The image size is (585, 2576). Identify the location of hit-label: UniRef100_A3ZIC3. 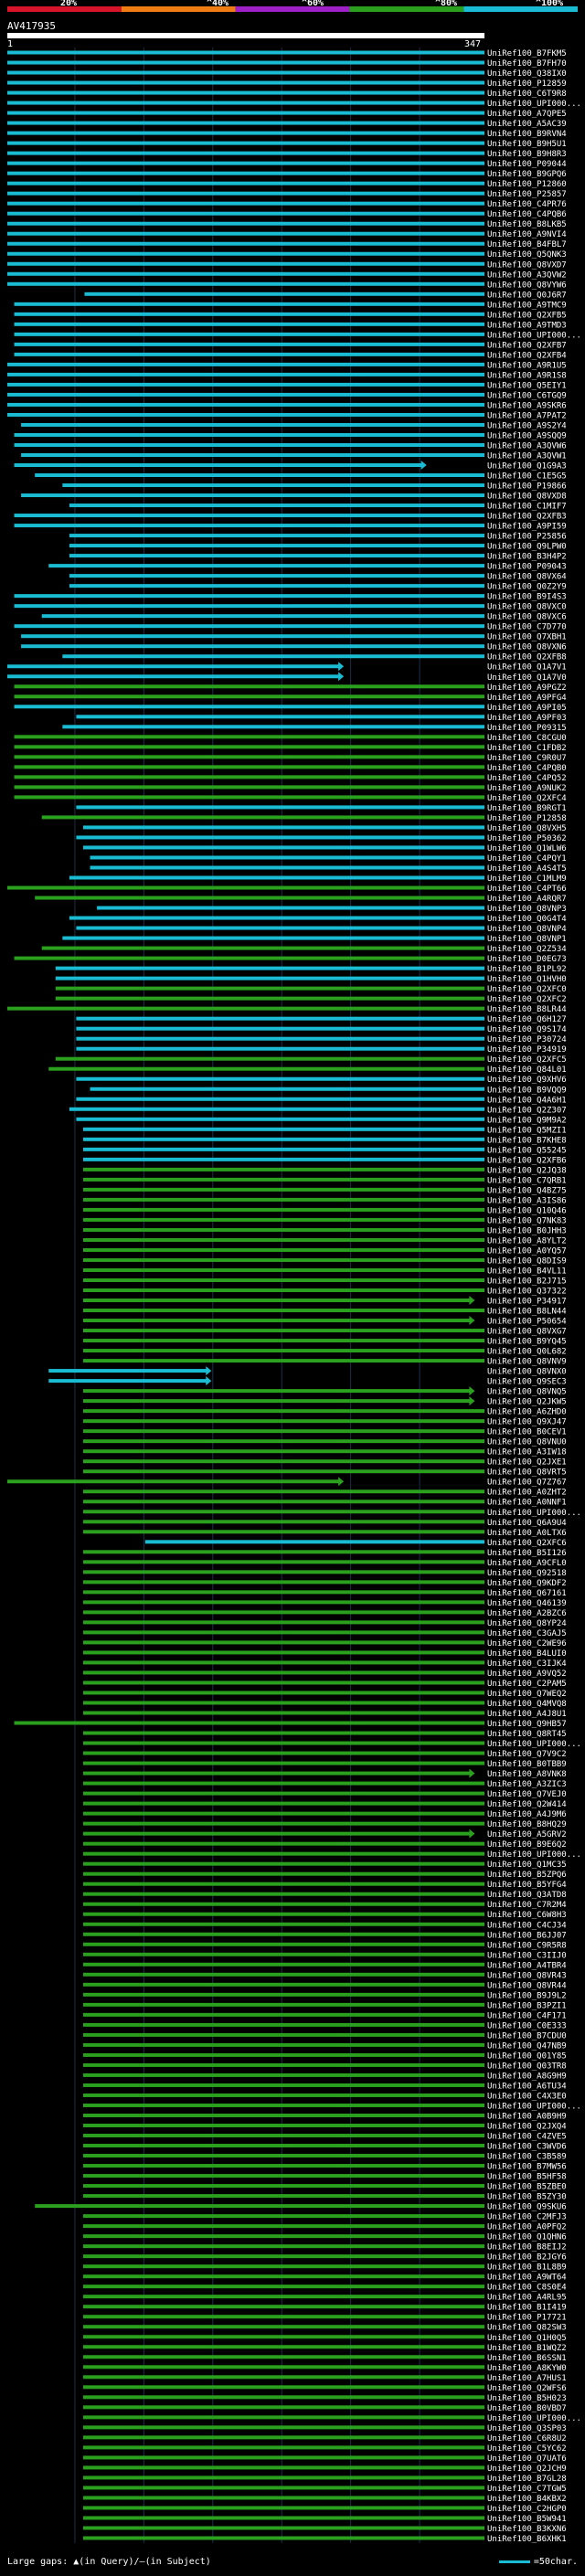
(527, 1784).